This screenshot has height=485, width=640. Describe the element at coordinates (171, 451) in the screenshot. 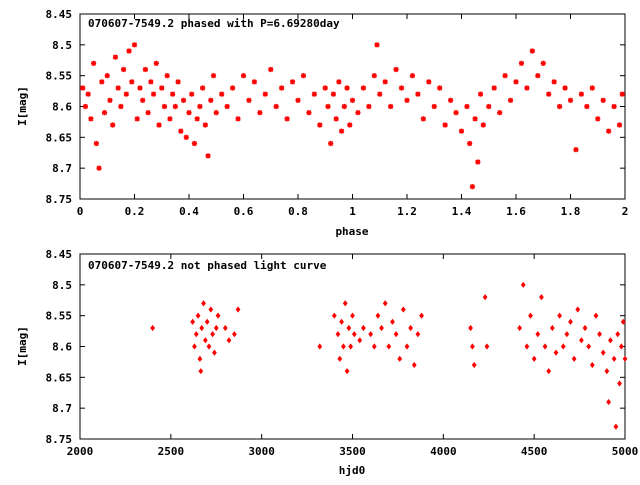

I see `x-tick-label: 2500` at that location.